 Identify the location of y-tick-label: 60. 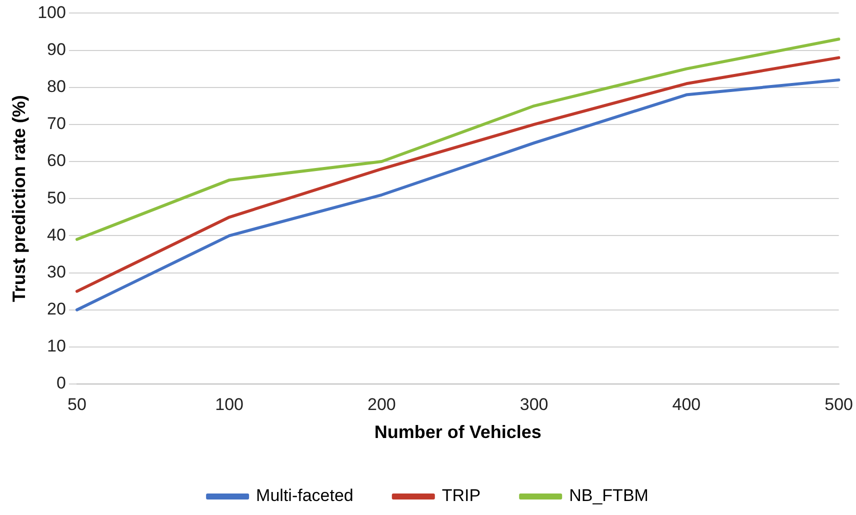
(56, 160).